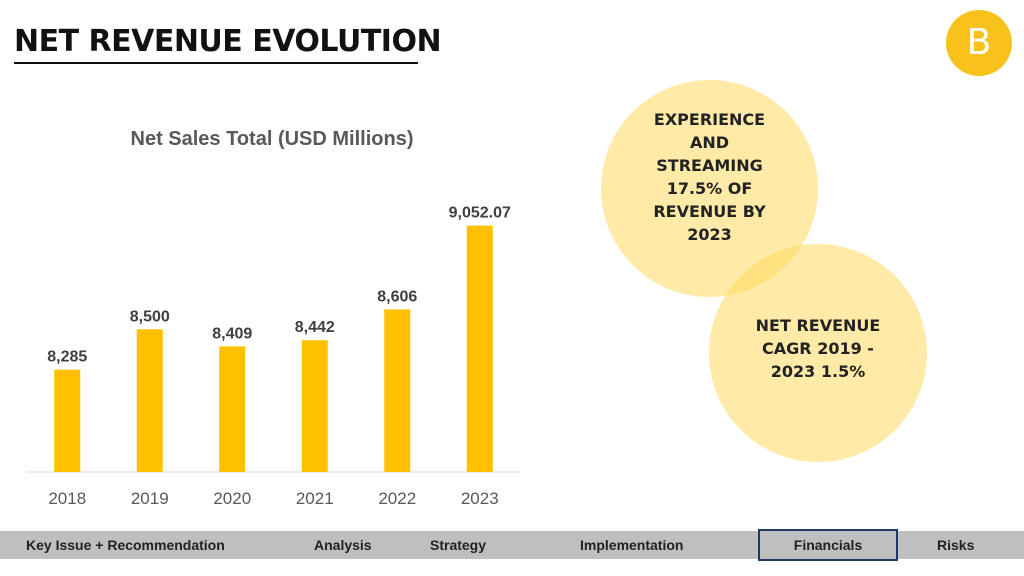  Describe the element at coordinates (67, 498) in the screenshot. I see `x-tick-2018: 2018` at that location.